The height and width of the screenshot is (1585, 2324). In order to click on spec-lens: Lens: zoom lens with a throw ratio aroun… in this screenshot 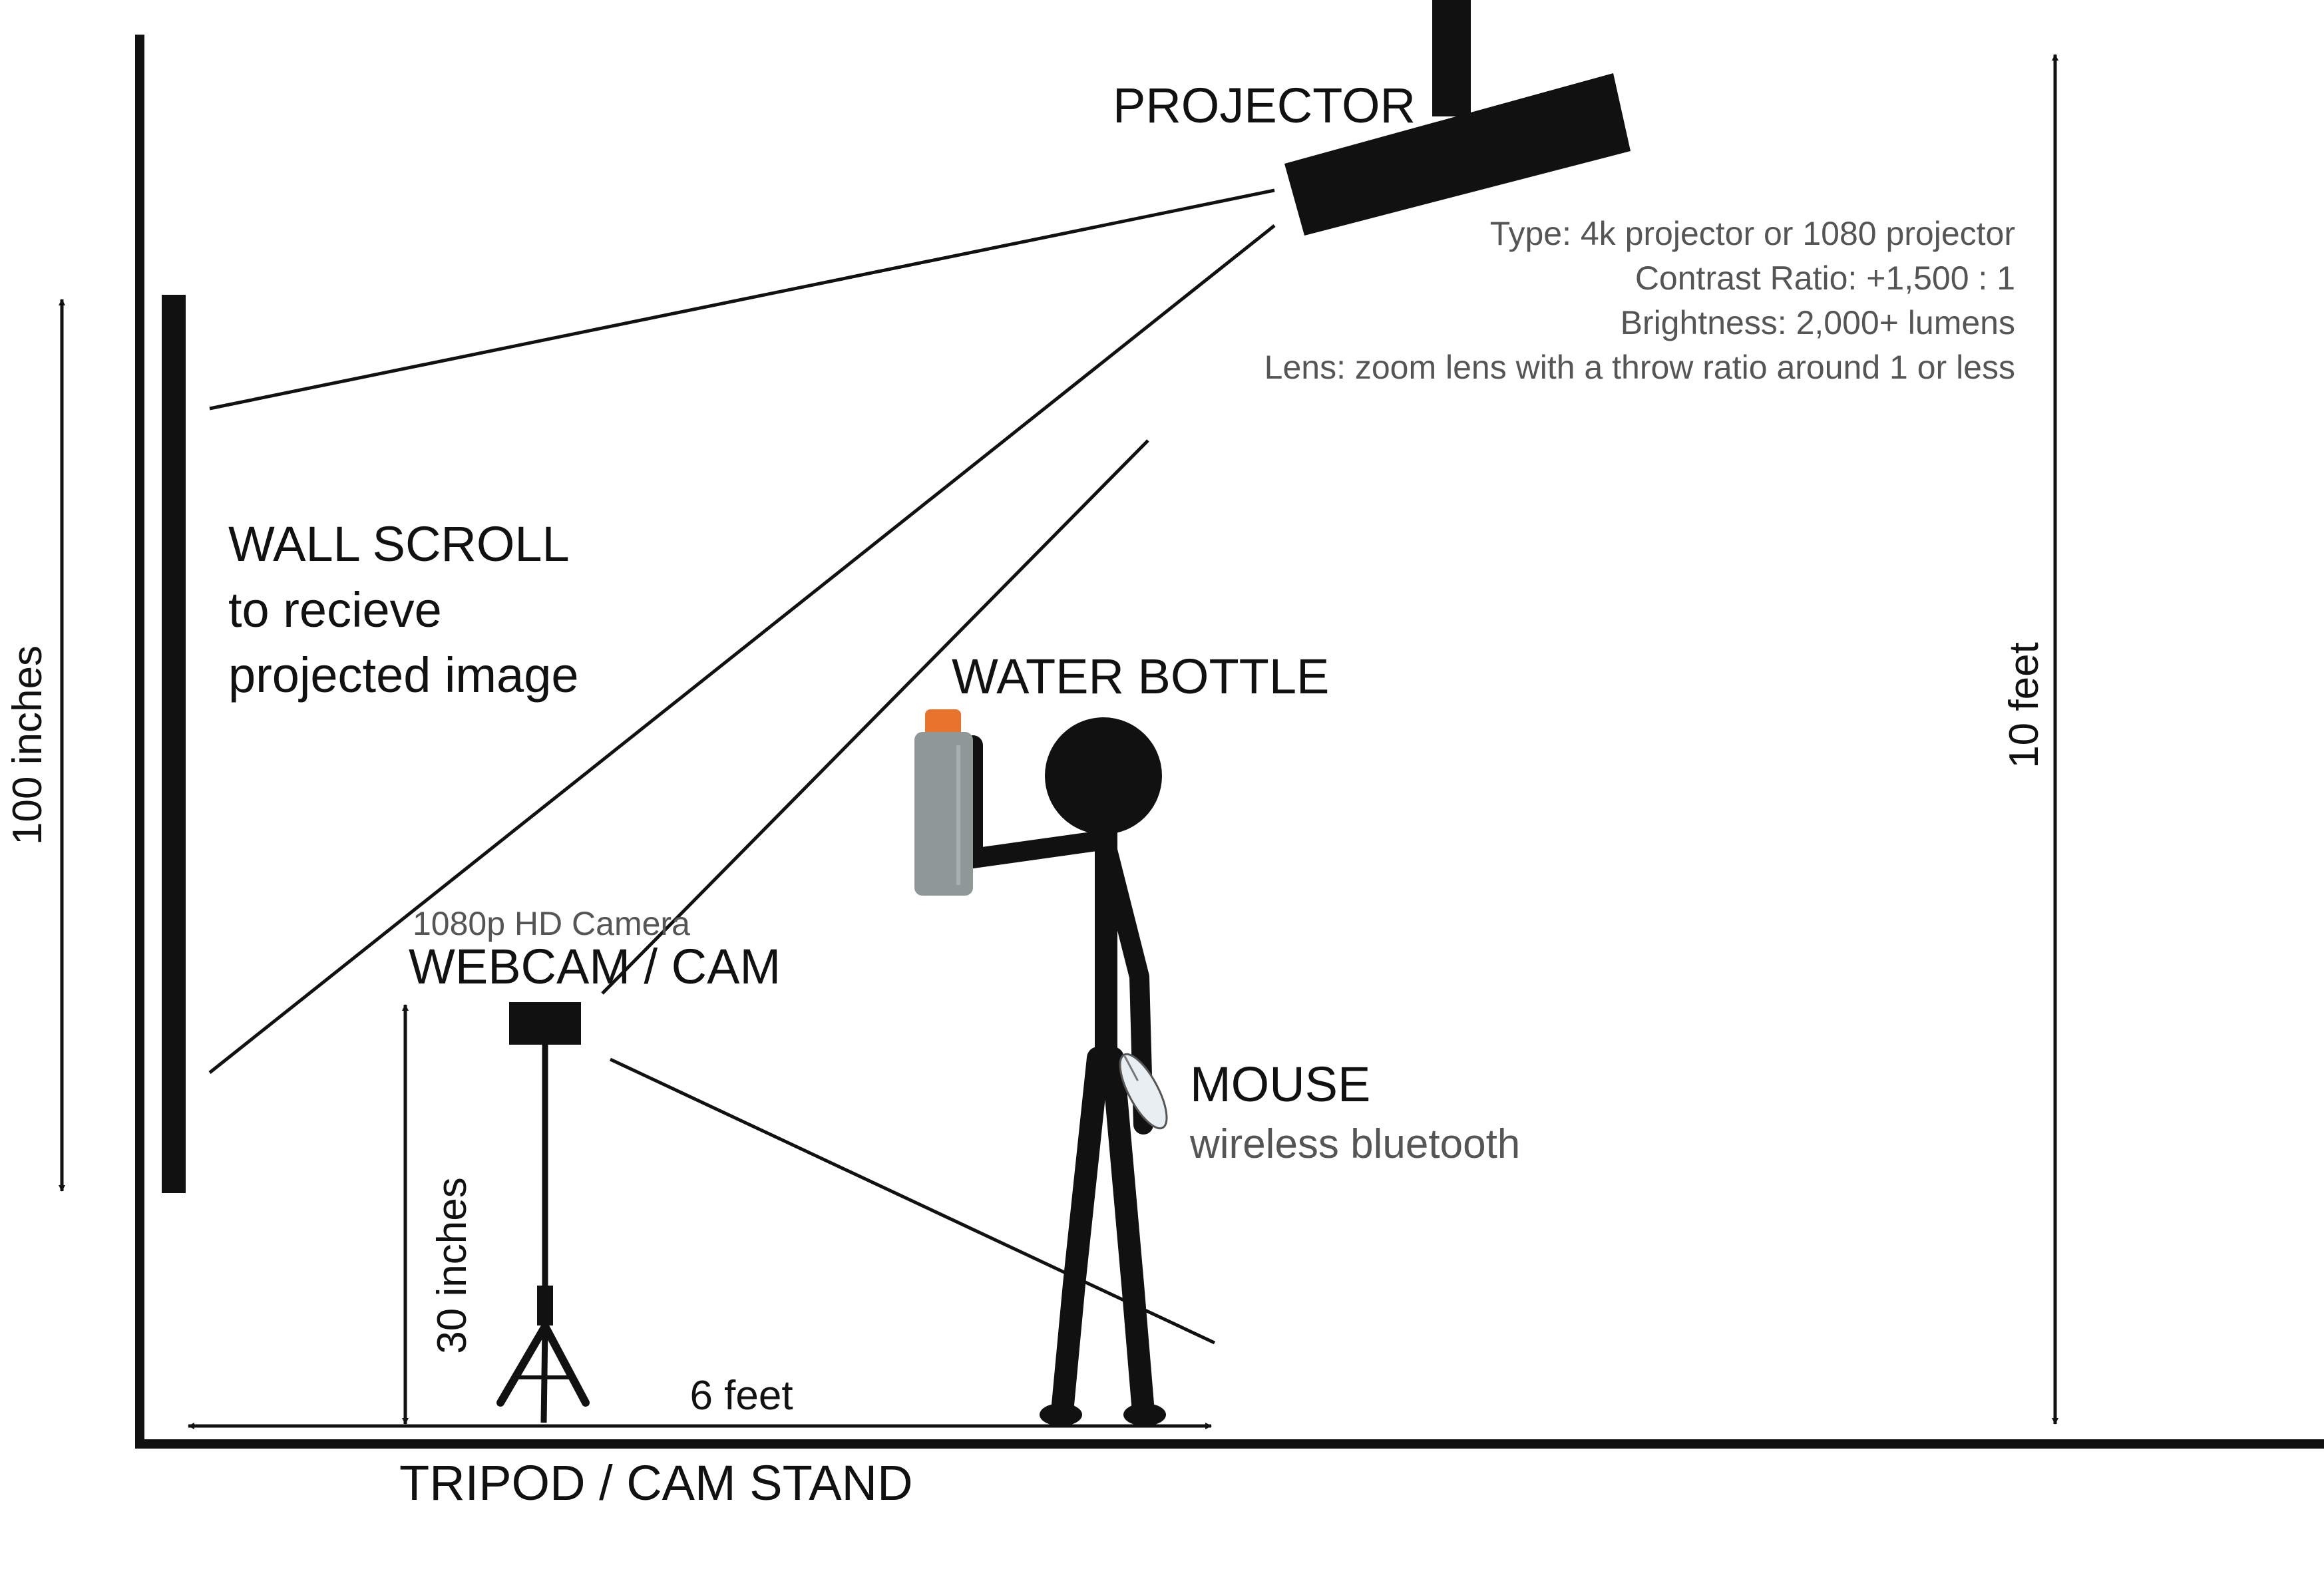, I will do `click(1639, 367)`.